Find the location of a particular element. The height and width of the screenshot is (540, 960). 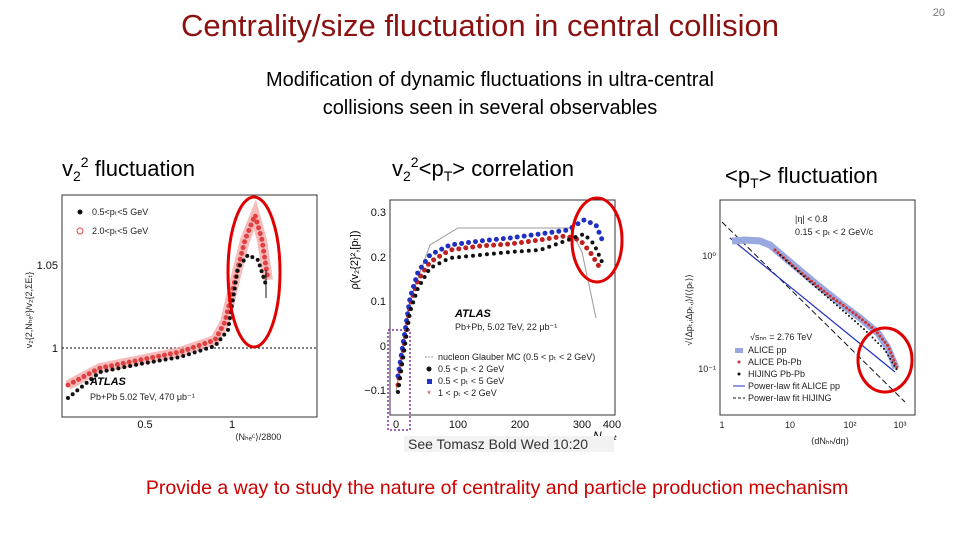

legend-label: Power-law fit ALICE pp is located at coordinates (794, 386).